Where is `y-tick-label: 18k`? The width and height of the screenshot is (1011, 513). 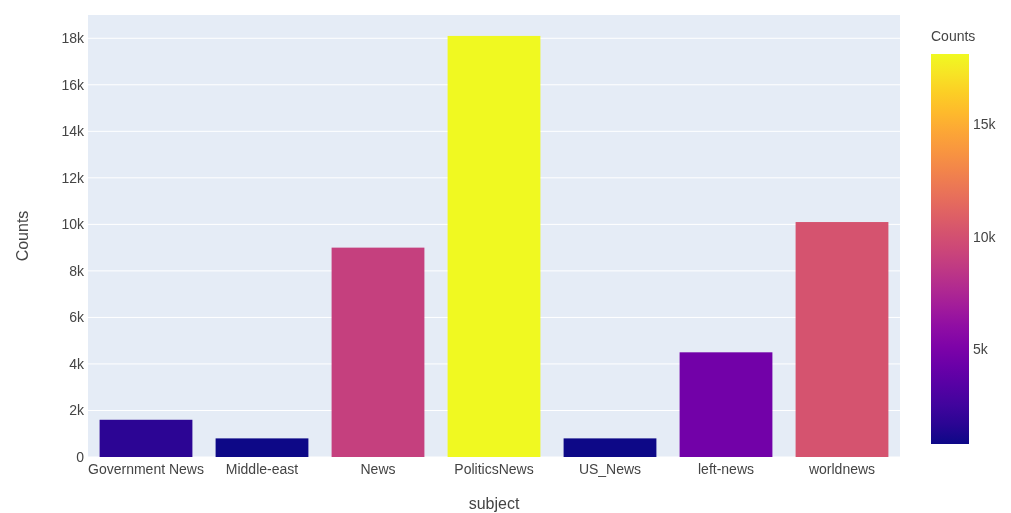 y-tick-label: 18k is located at coordinates (73, 38).